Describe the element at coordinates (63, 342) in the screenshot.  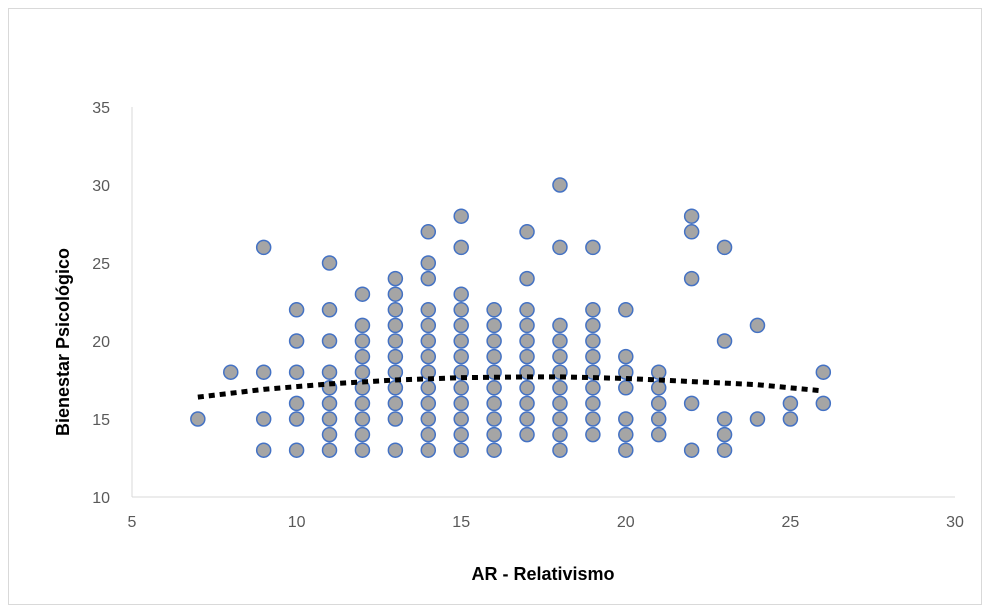
I see `y-axis-title: Bienestar Psicológico` at that location.